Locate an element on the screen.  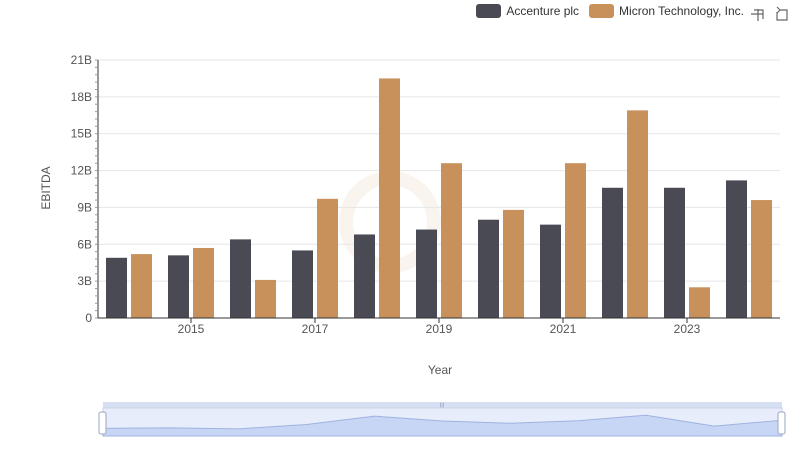
bar-accenture-2018 is located at coordinates (364, 276).